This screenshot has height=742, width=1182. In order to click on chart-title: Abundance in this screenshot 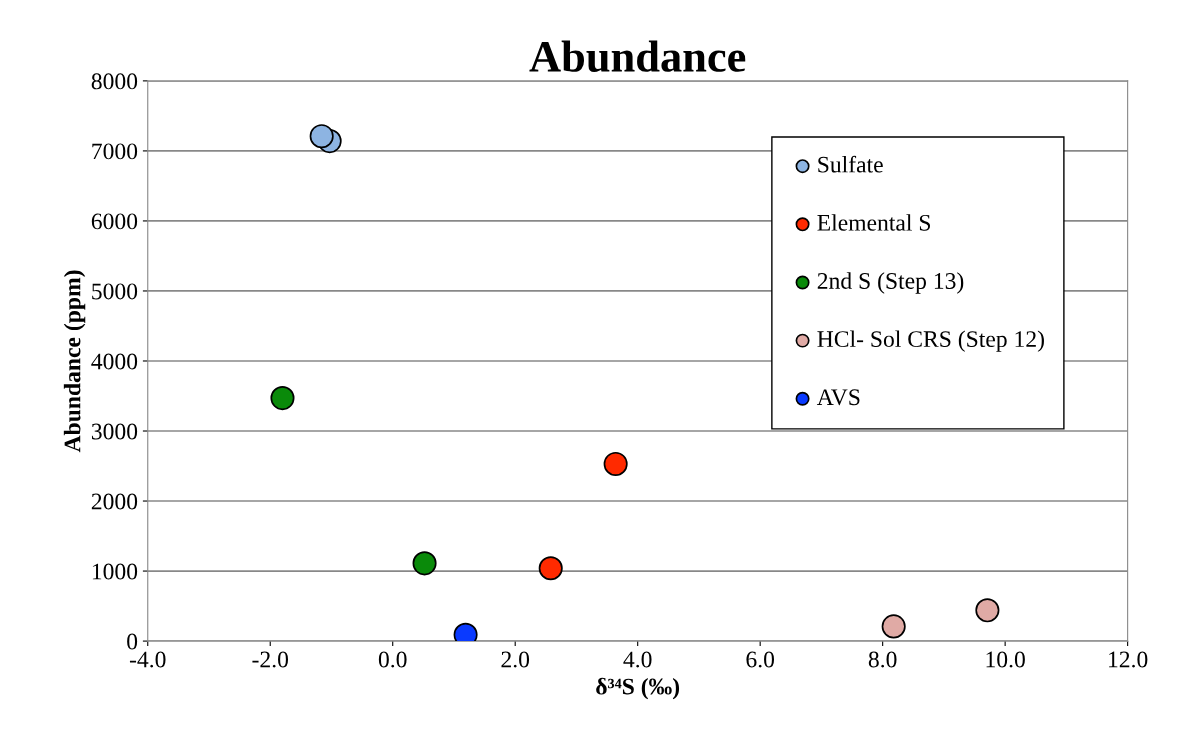, I will do `click(637, 56)`.